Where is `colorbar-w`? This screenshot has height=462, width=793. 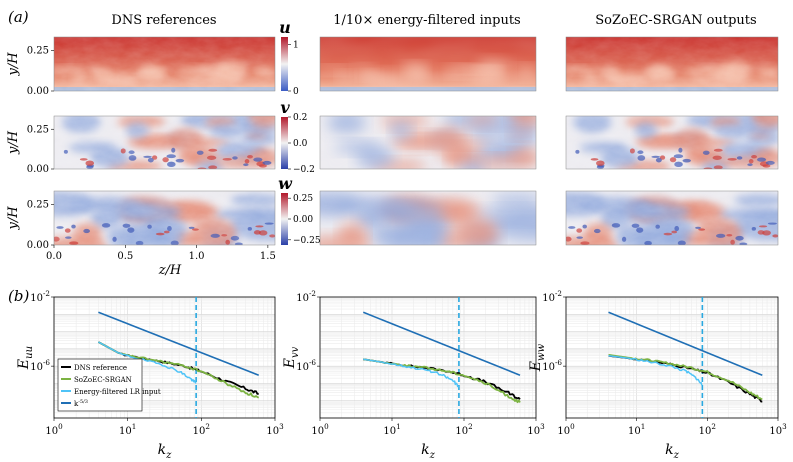 colorbar-w is located at coordinates (284, 219).